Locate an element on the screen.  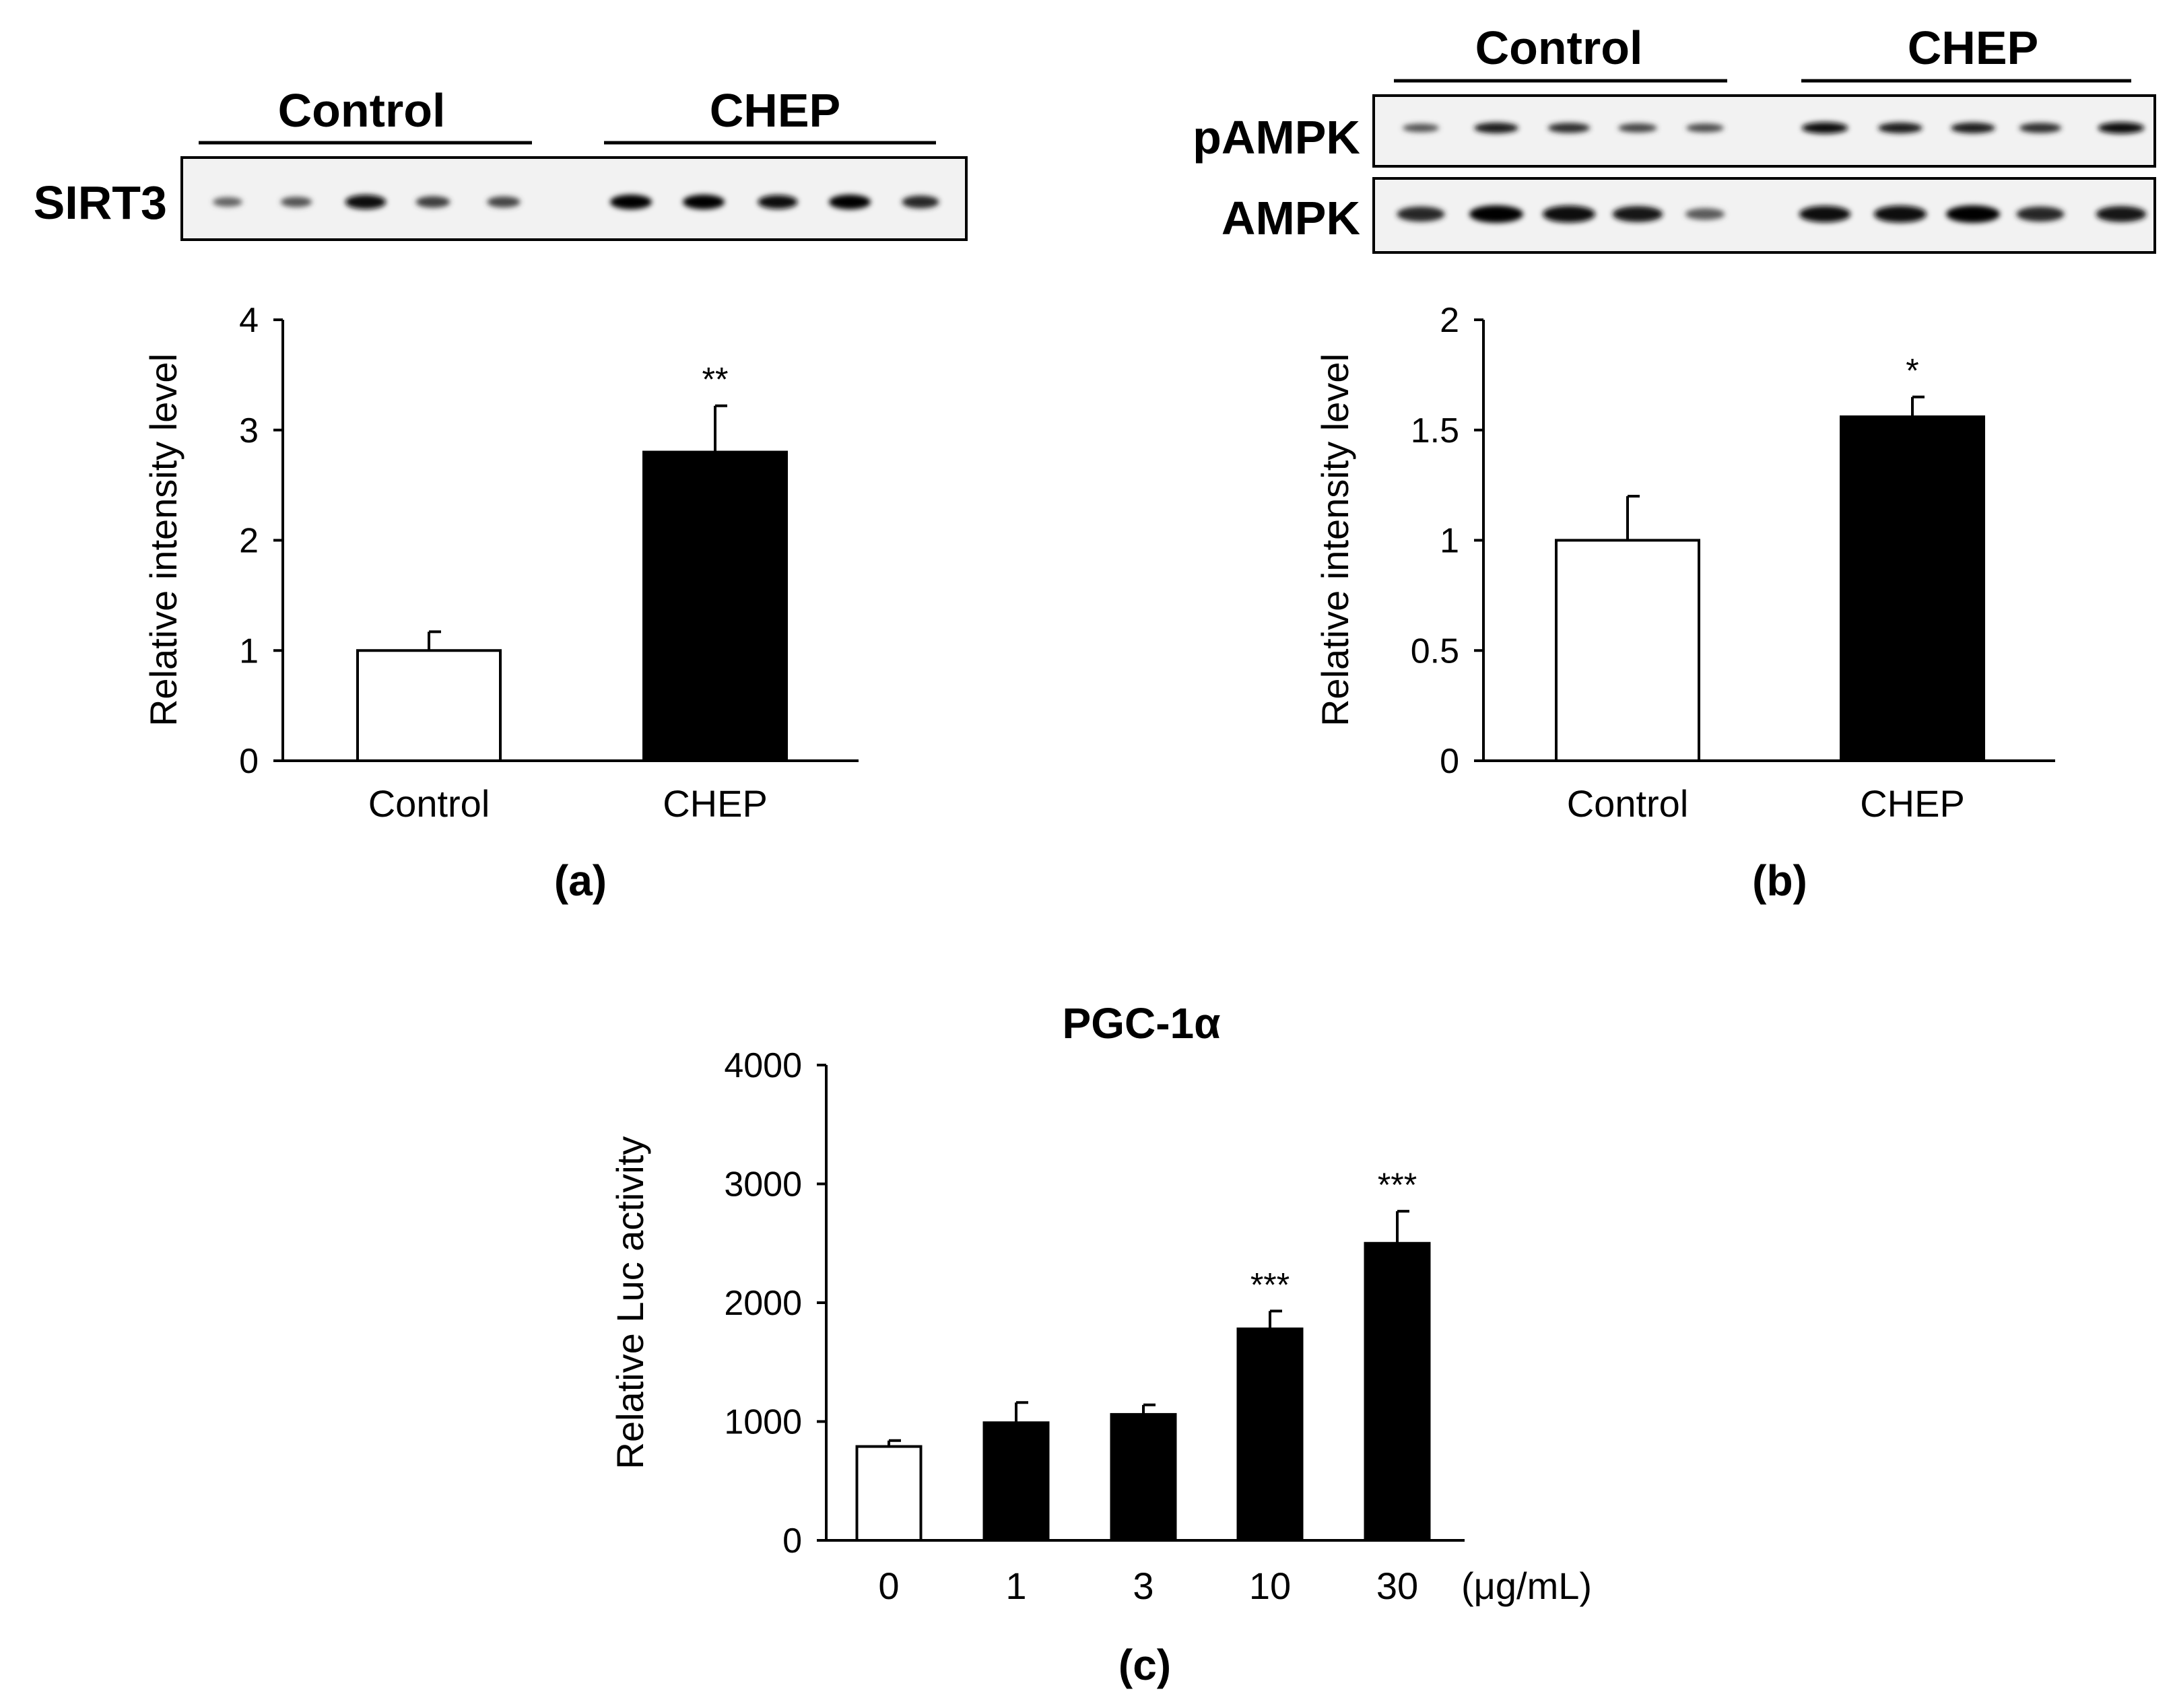
significance-label: * is located at coordinates (1912, 371).